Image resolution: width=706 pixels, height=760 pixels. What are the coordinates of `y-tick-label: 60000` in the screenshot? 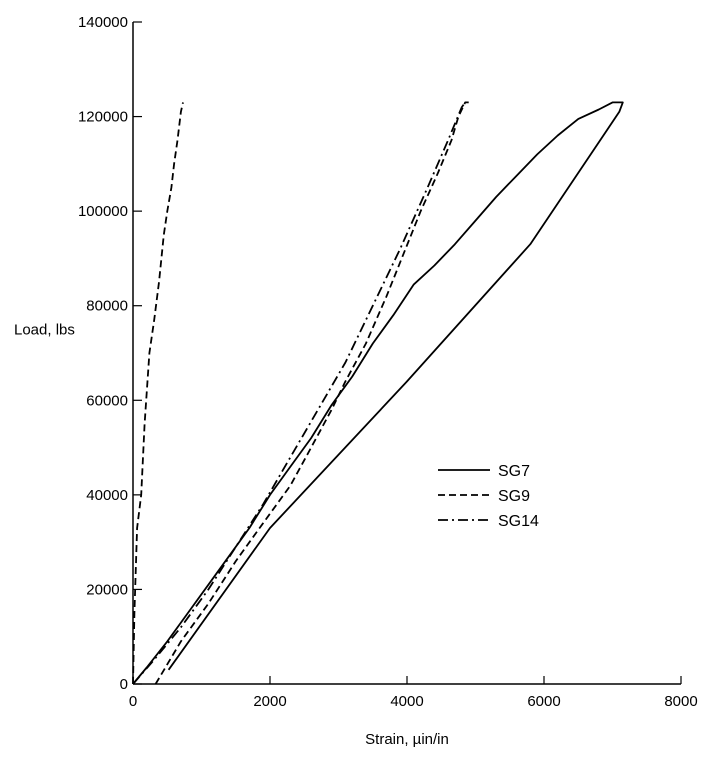 It's located at (107, 400).